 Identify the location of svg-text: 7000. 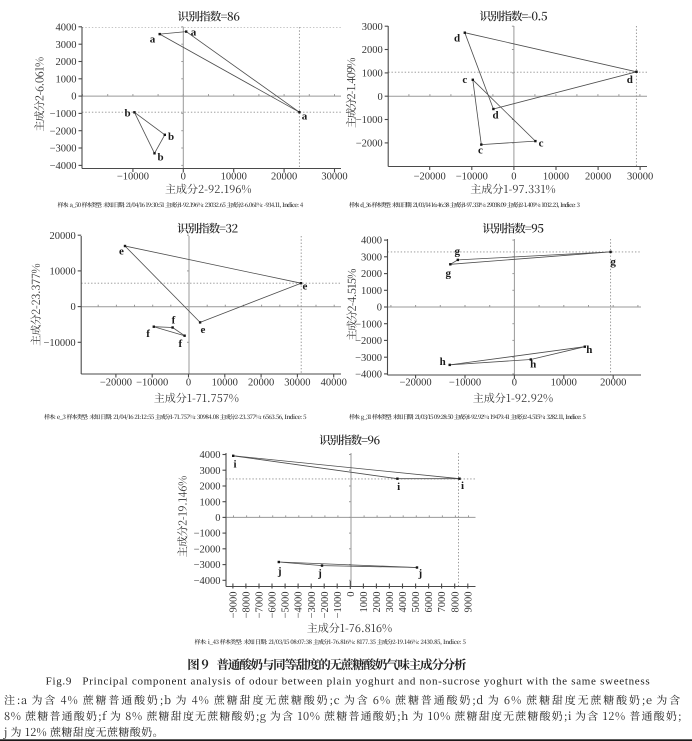
(442, 602).